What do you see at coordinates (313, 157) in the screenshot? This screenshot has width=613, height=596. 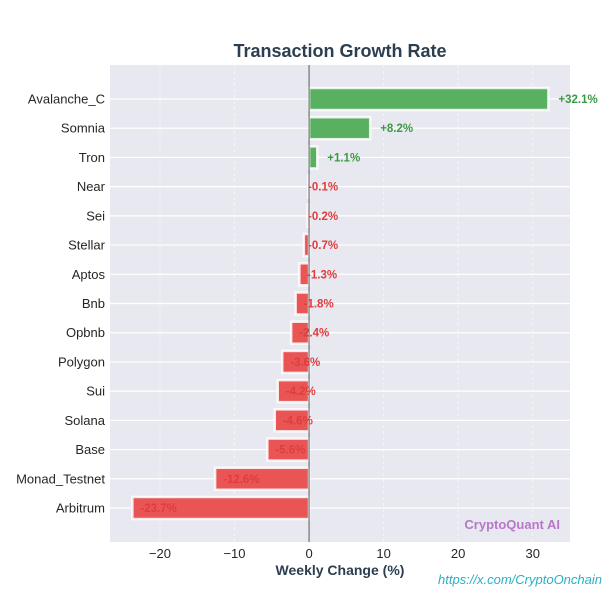 I see `bar-tron` at bounding box center [313, 157].